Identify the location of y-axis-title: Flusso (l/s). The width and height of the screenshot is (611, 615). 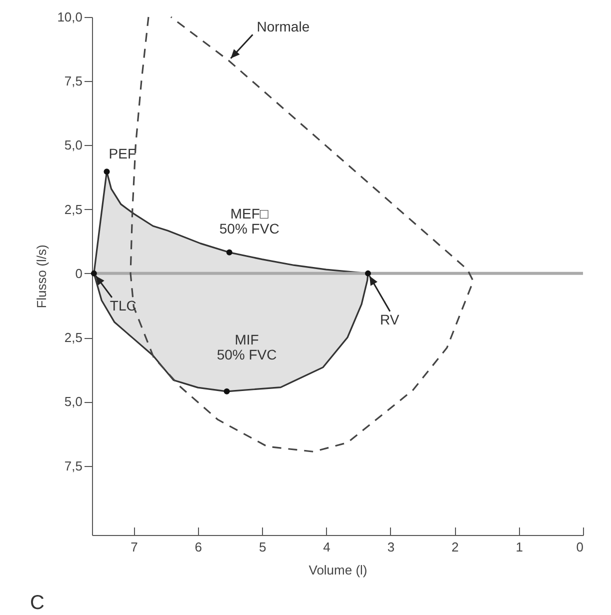
(42, 276).